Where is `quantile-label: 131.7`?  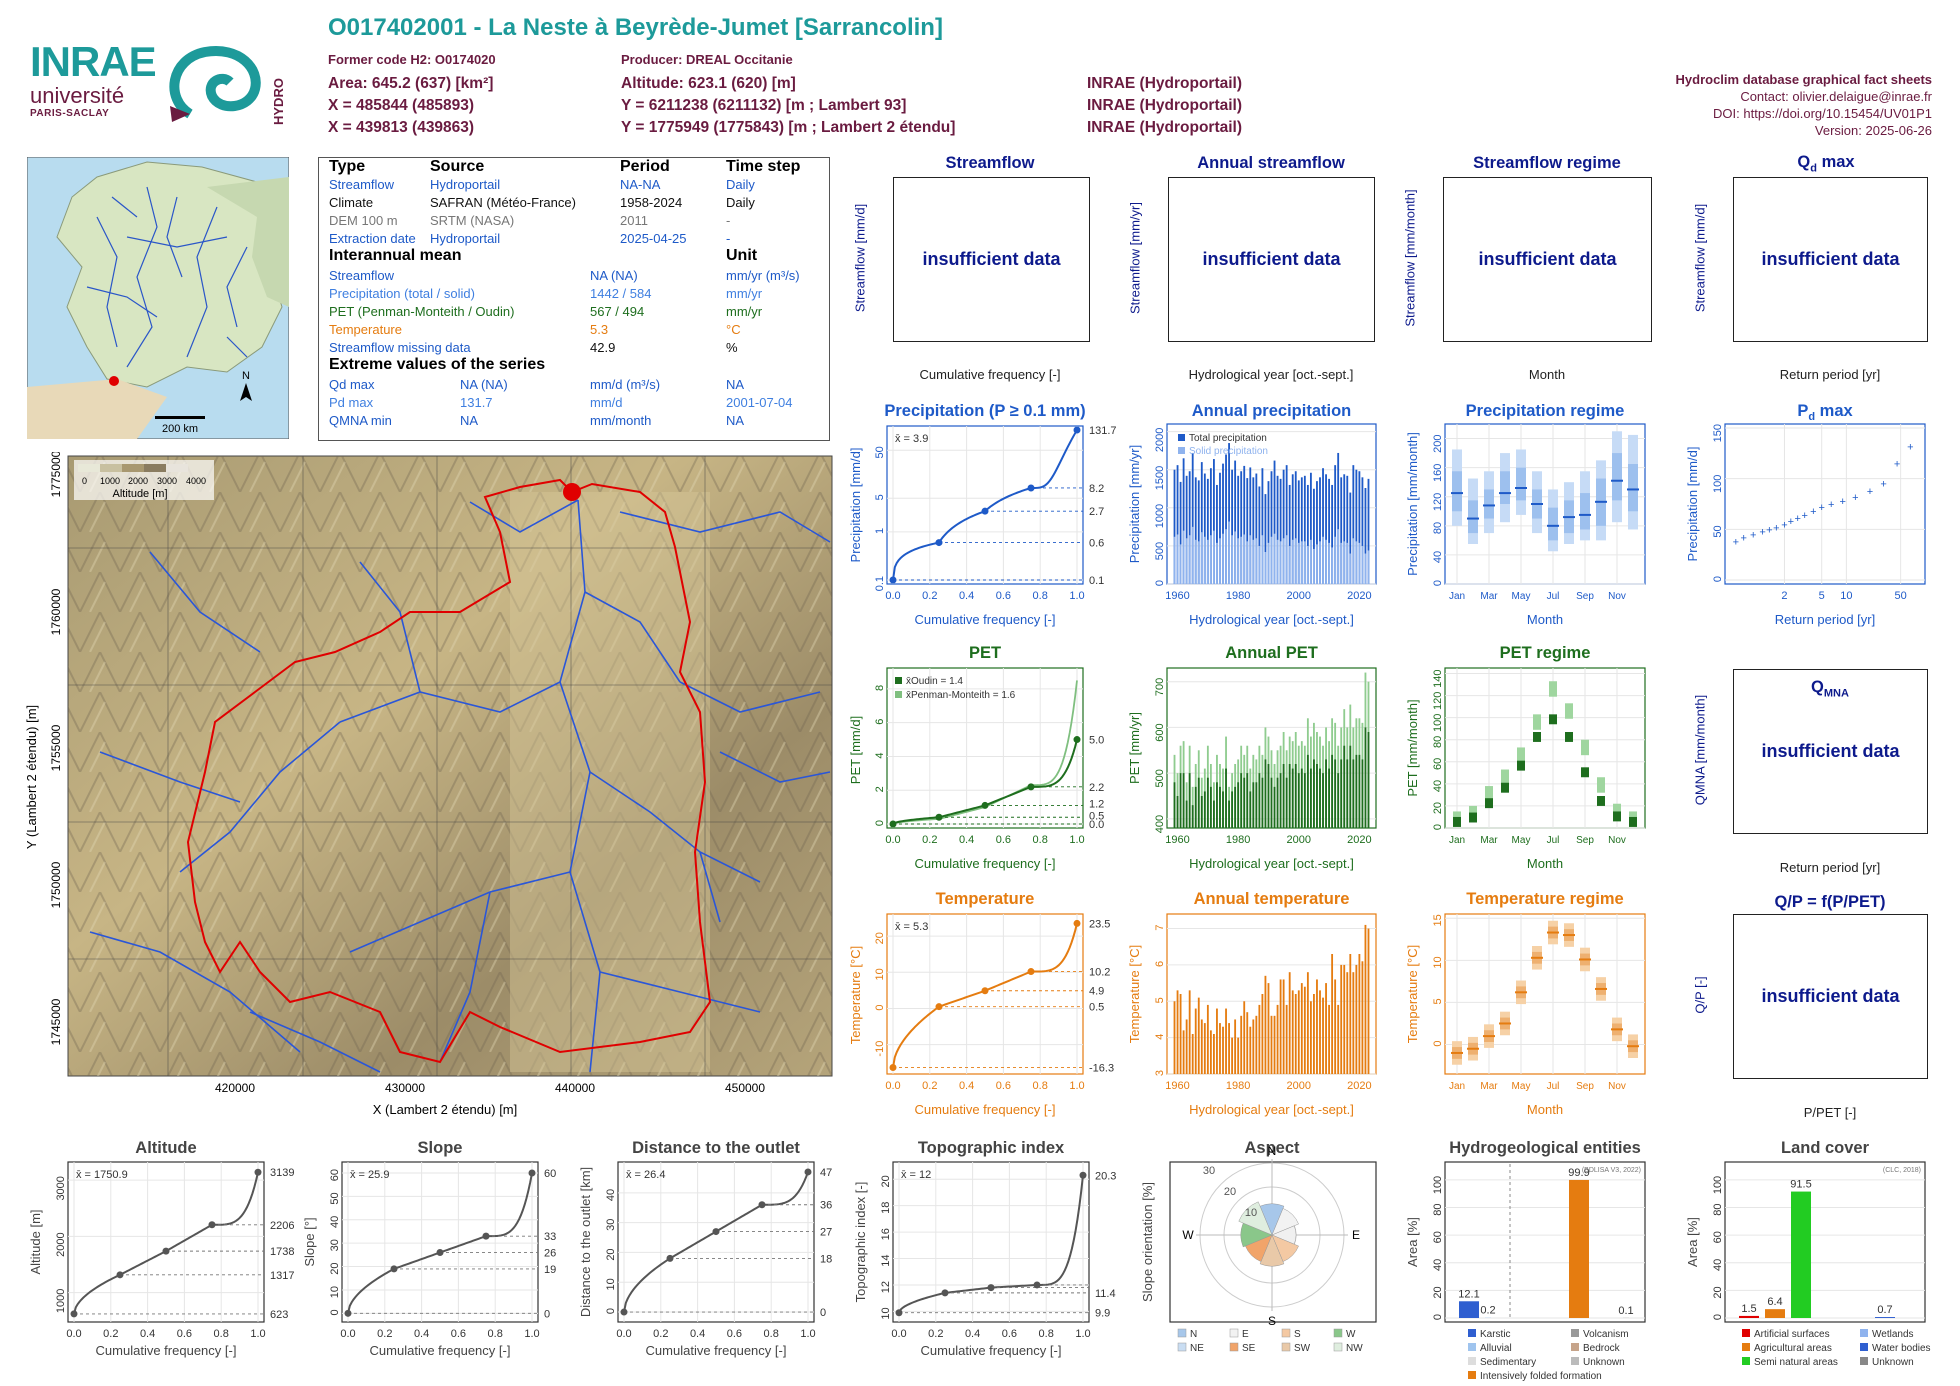 quantile-label: 131.7 is located at coordinates (1103, 431).